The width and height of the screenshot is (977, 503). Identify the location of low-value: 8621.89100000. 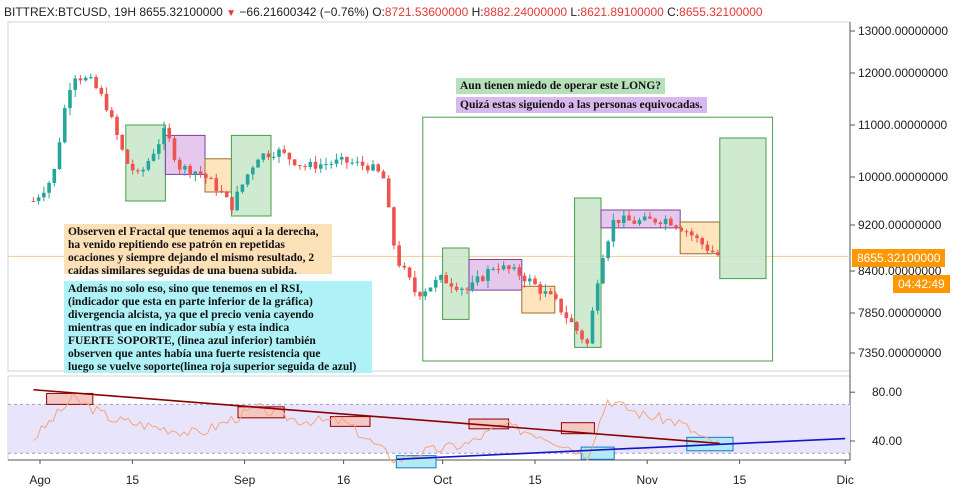
(622, 12).